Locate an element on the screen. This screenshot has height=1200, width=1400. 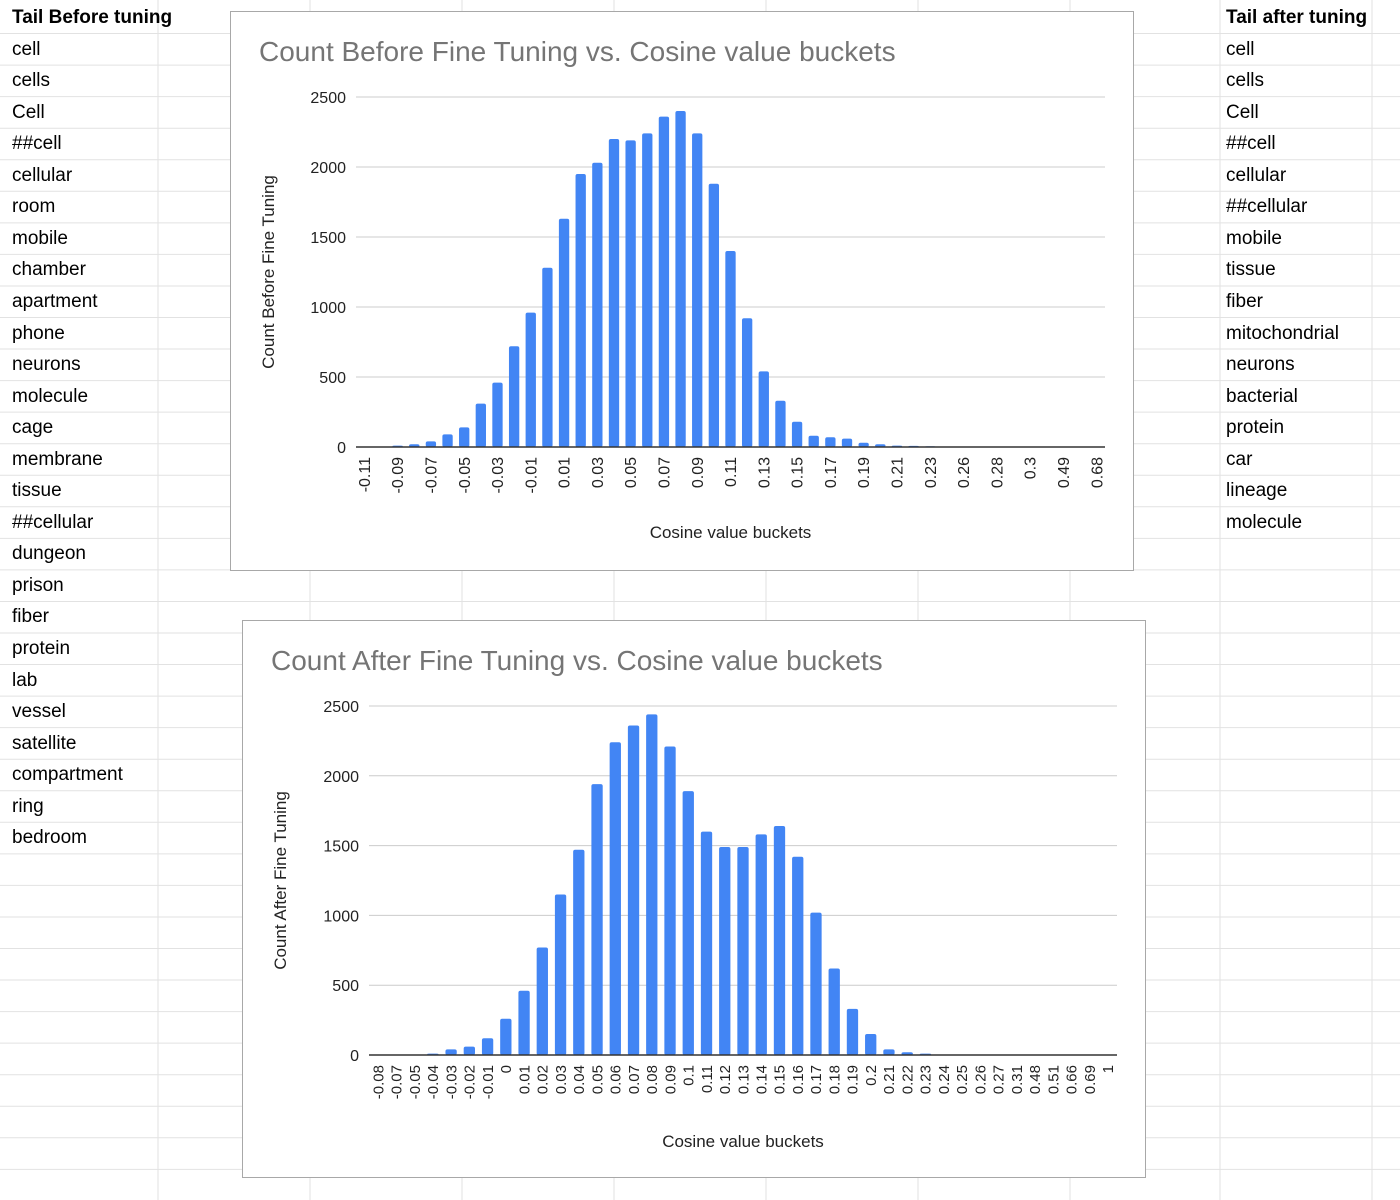
right-list-item: fiber is located at coordinates (1244, 301).